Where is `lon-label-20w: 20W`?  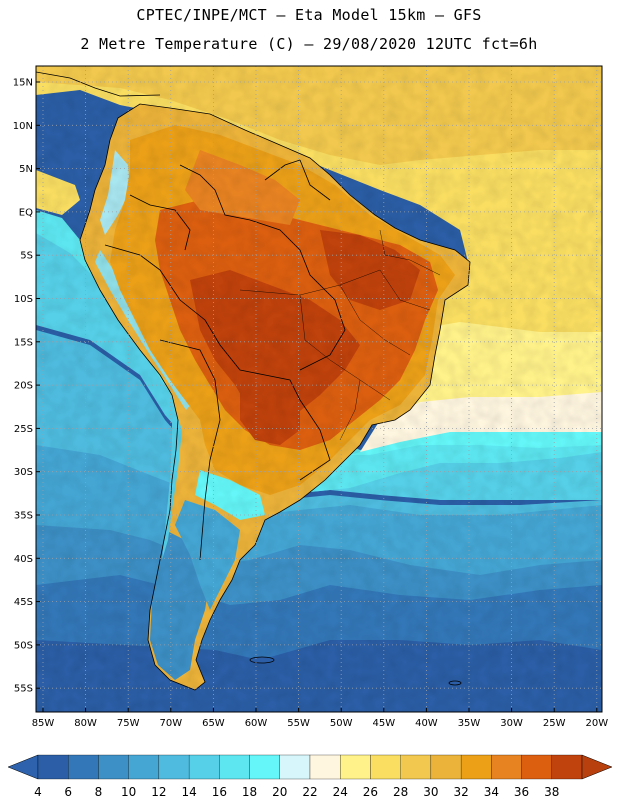 lon-label-20w: 20W is located at coordinates (596, 723).